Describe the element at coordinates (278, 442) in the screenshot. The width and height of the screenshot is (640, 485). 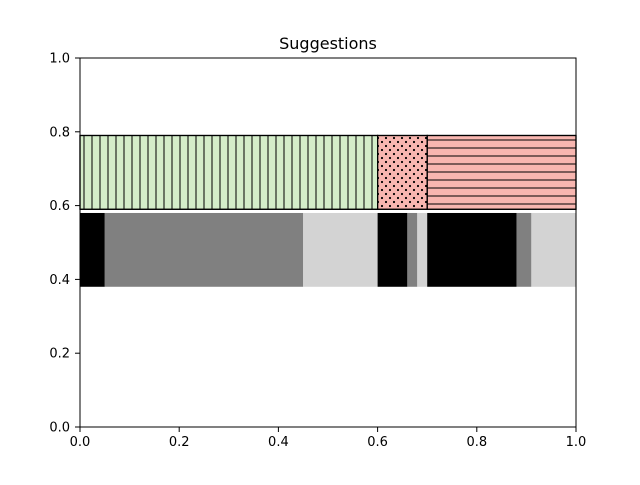
I see `x-tick-label-2: 0.4` at that location.